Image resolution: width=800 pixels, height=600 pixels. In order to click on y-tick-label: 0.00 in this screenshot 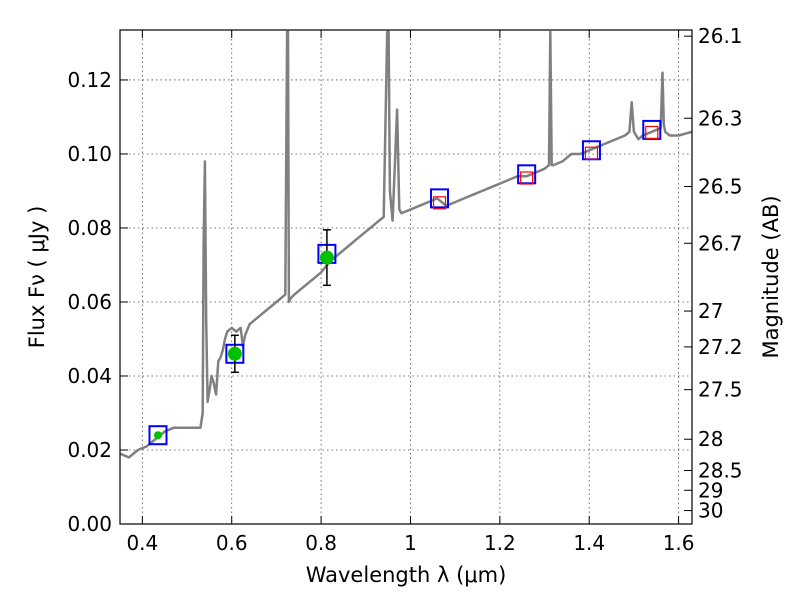, I will do `click(89, 524)`.